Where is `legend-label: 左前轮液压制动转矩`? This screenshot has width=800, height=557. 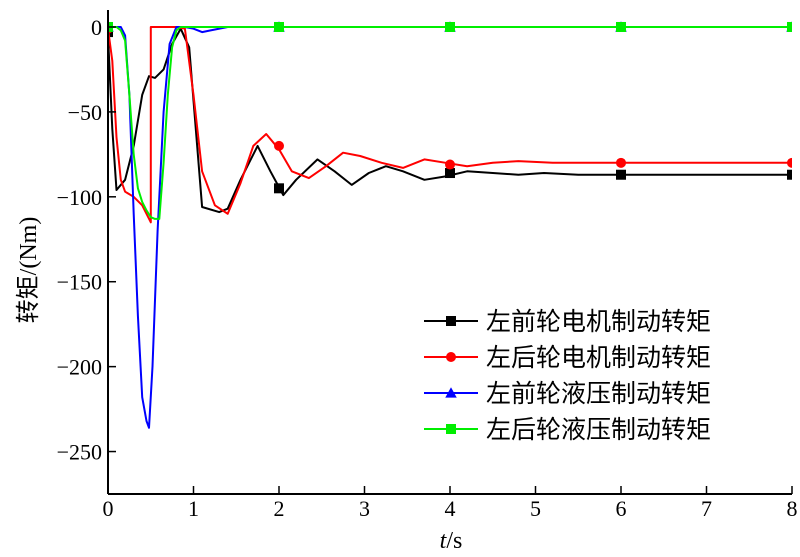 legend-label: 左前轮液压制动转矩 is located at coordinates (598, 393).